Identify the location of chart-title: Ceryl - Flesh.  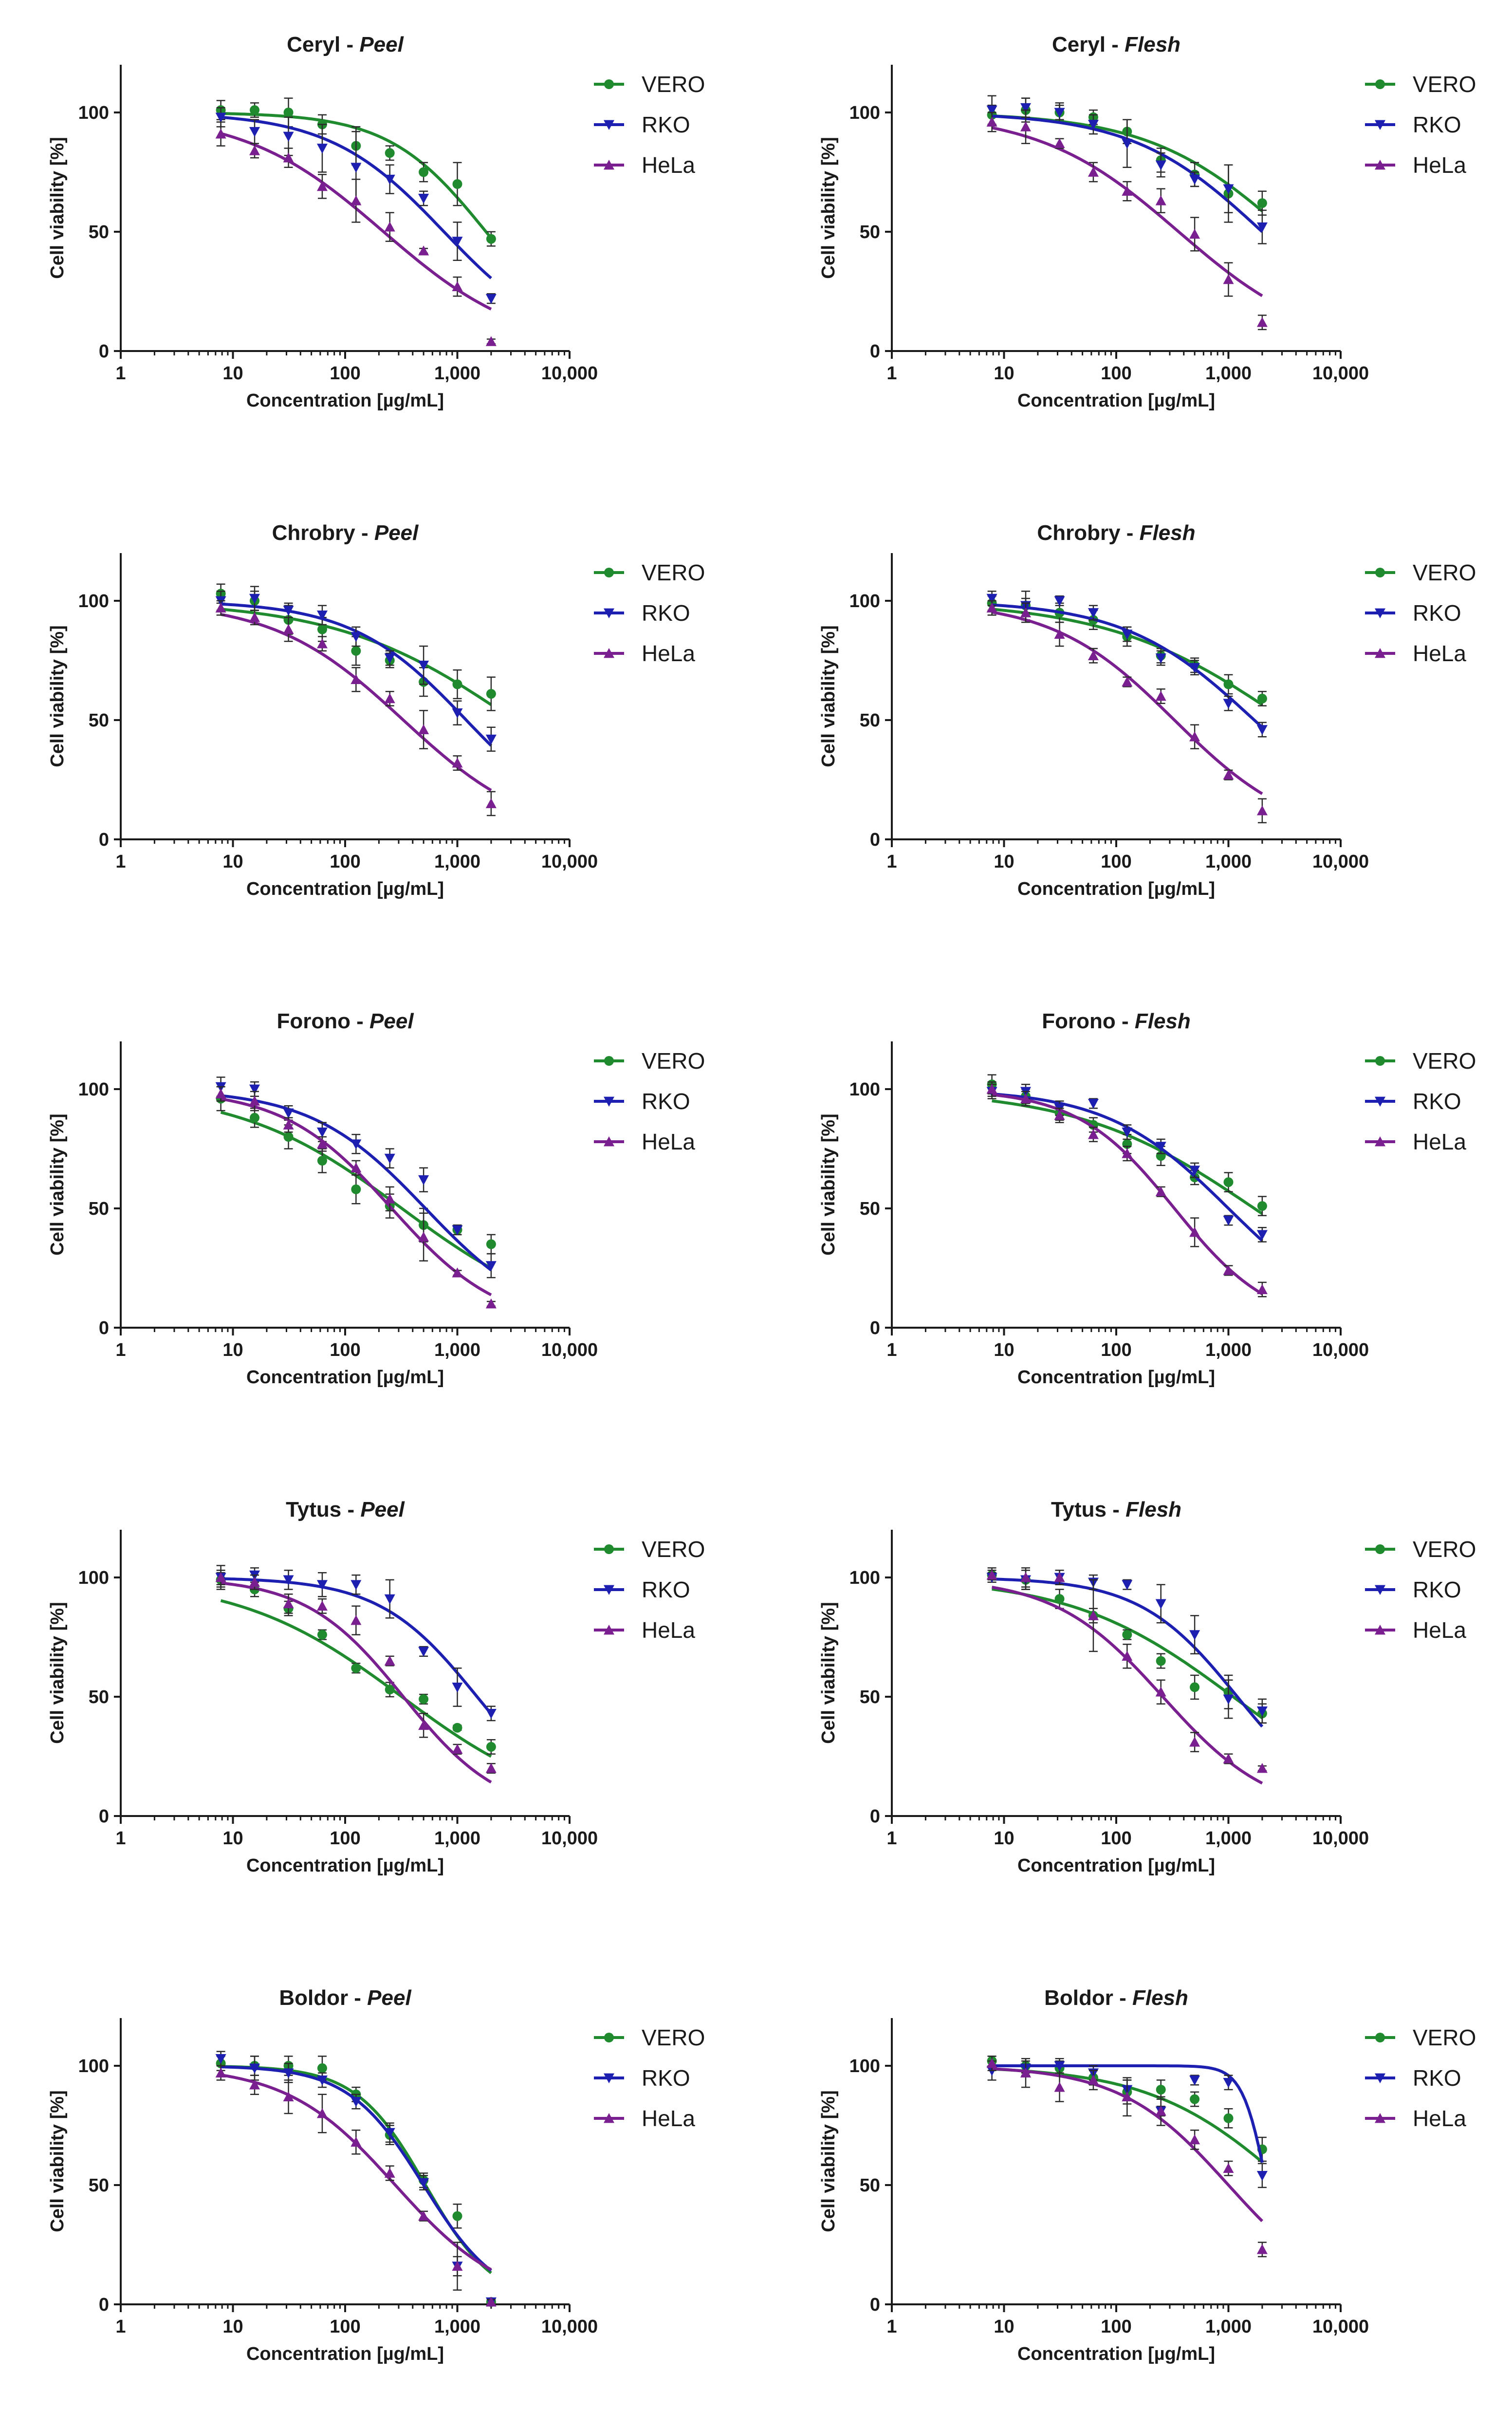
(1116, 44).